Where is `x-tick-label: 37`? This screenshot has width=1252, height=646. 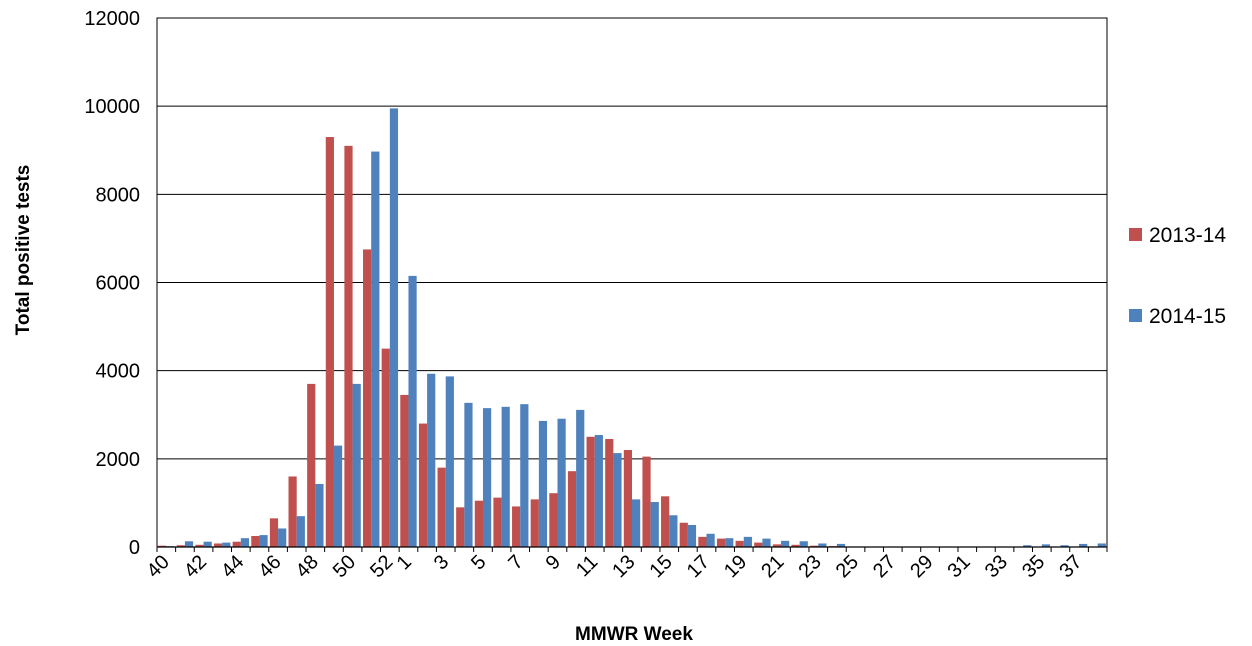
x-tick-label: 37 is located at coordinates (1070, 566).